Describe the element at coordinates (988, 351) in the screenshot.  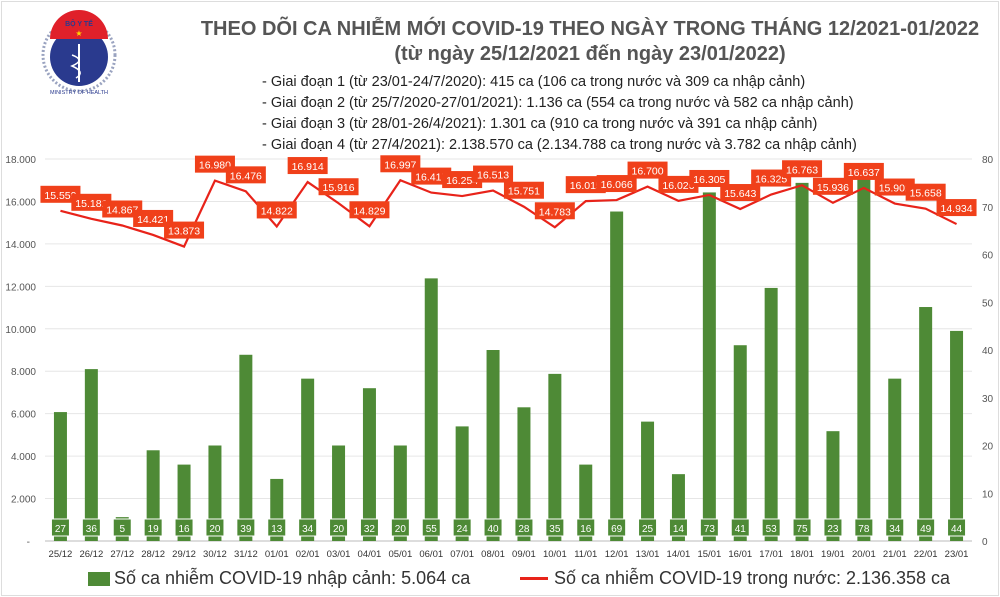
I see `right-axis-tick: 40` at that location.